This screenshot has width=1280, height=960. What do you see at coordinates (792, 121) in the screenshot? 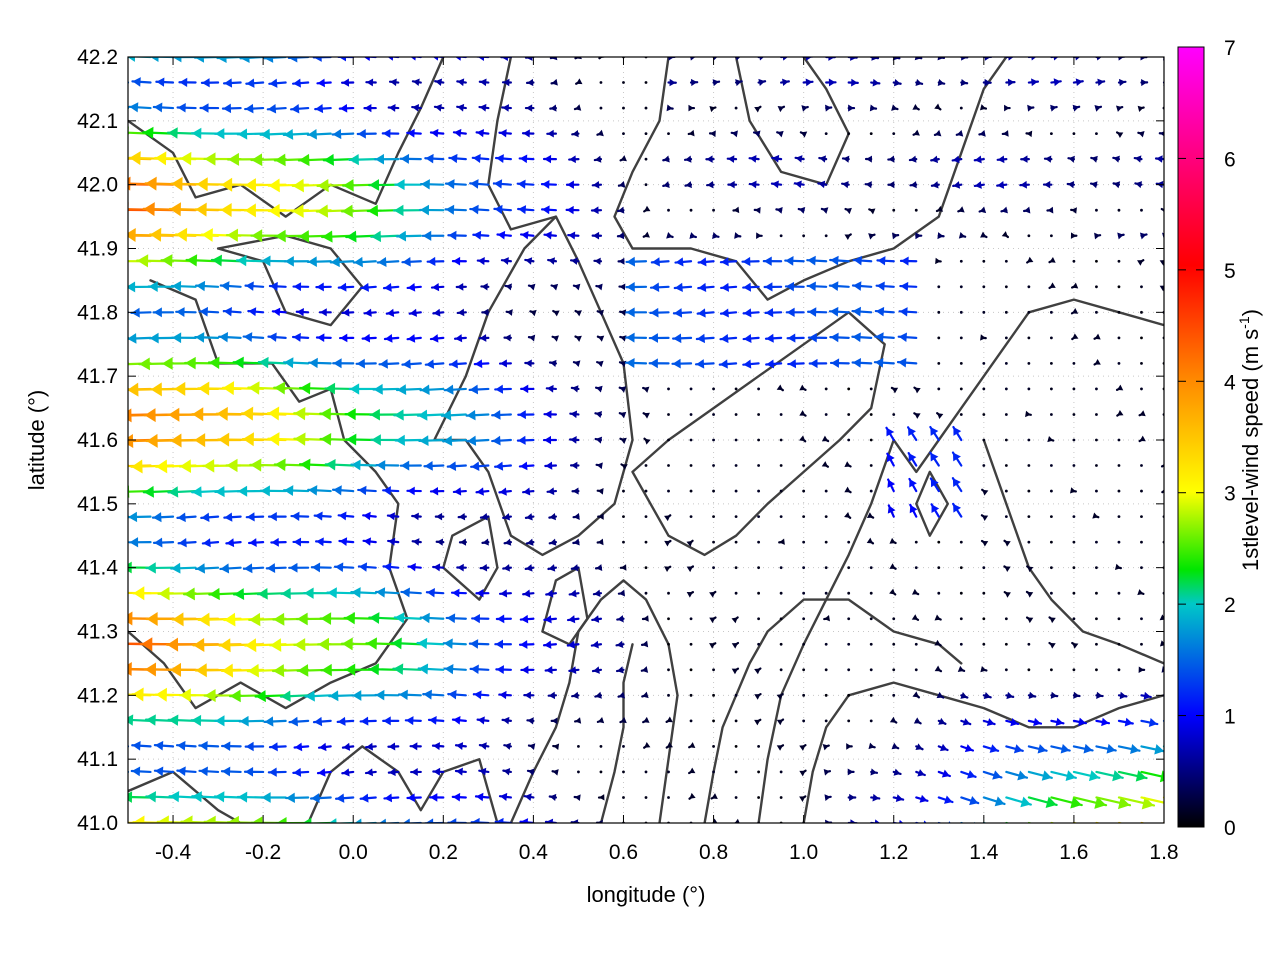
I see `terrain-contour-line` at bounding box center [792, 121].